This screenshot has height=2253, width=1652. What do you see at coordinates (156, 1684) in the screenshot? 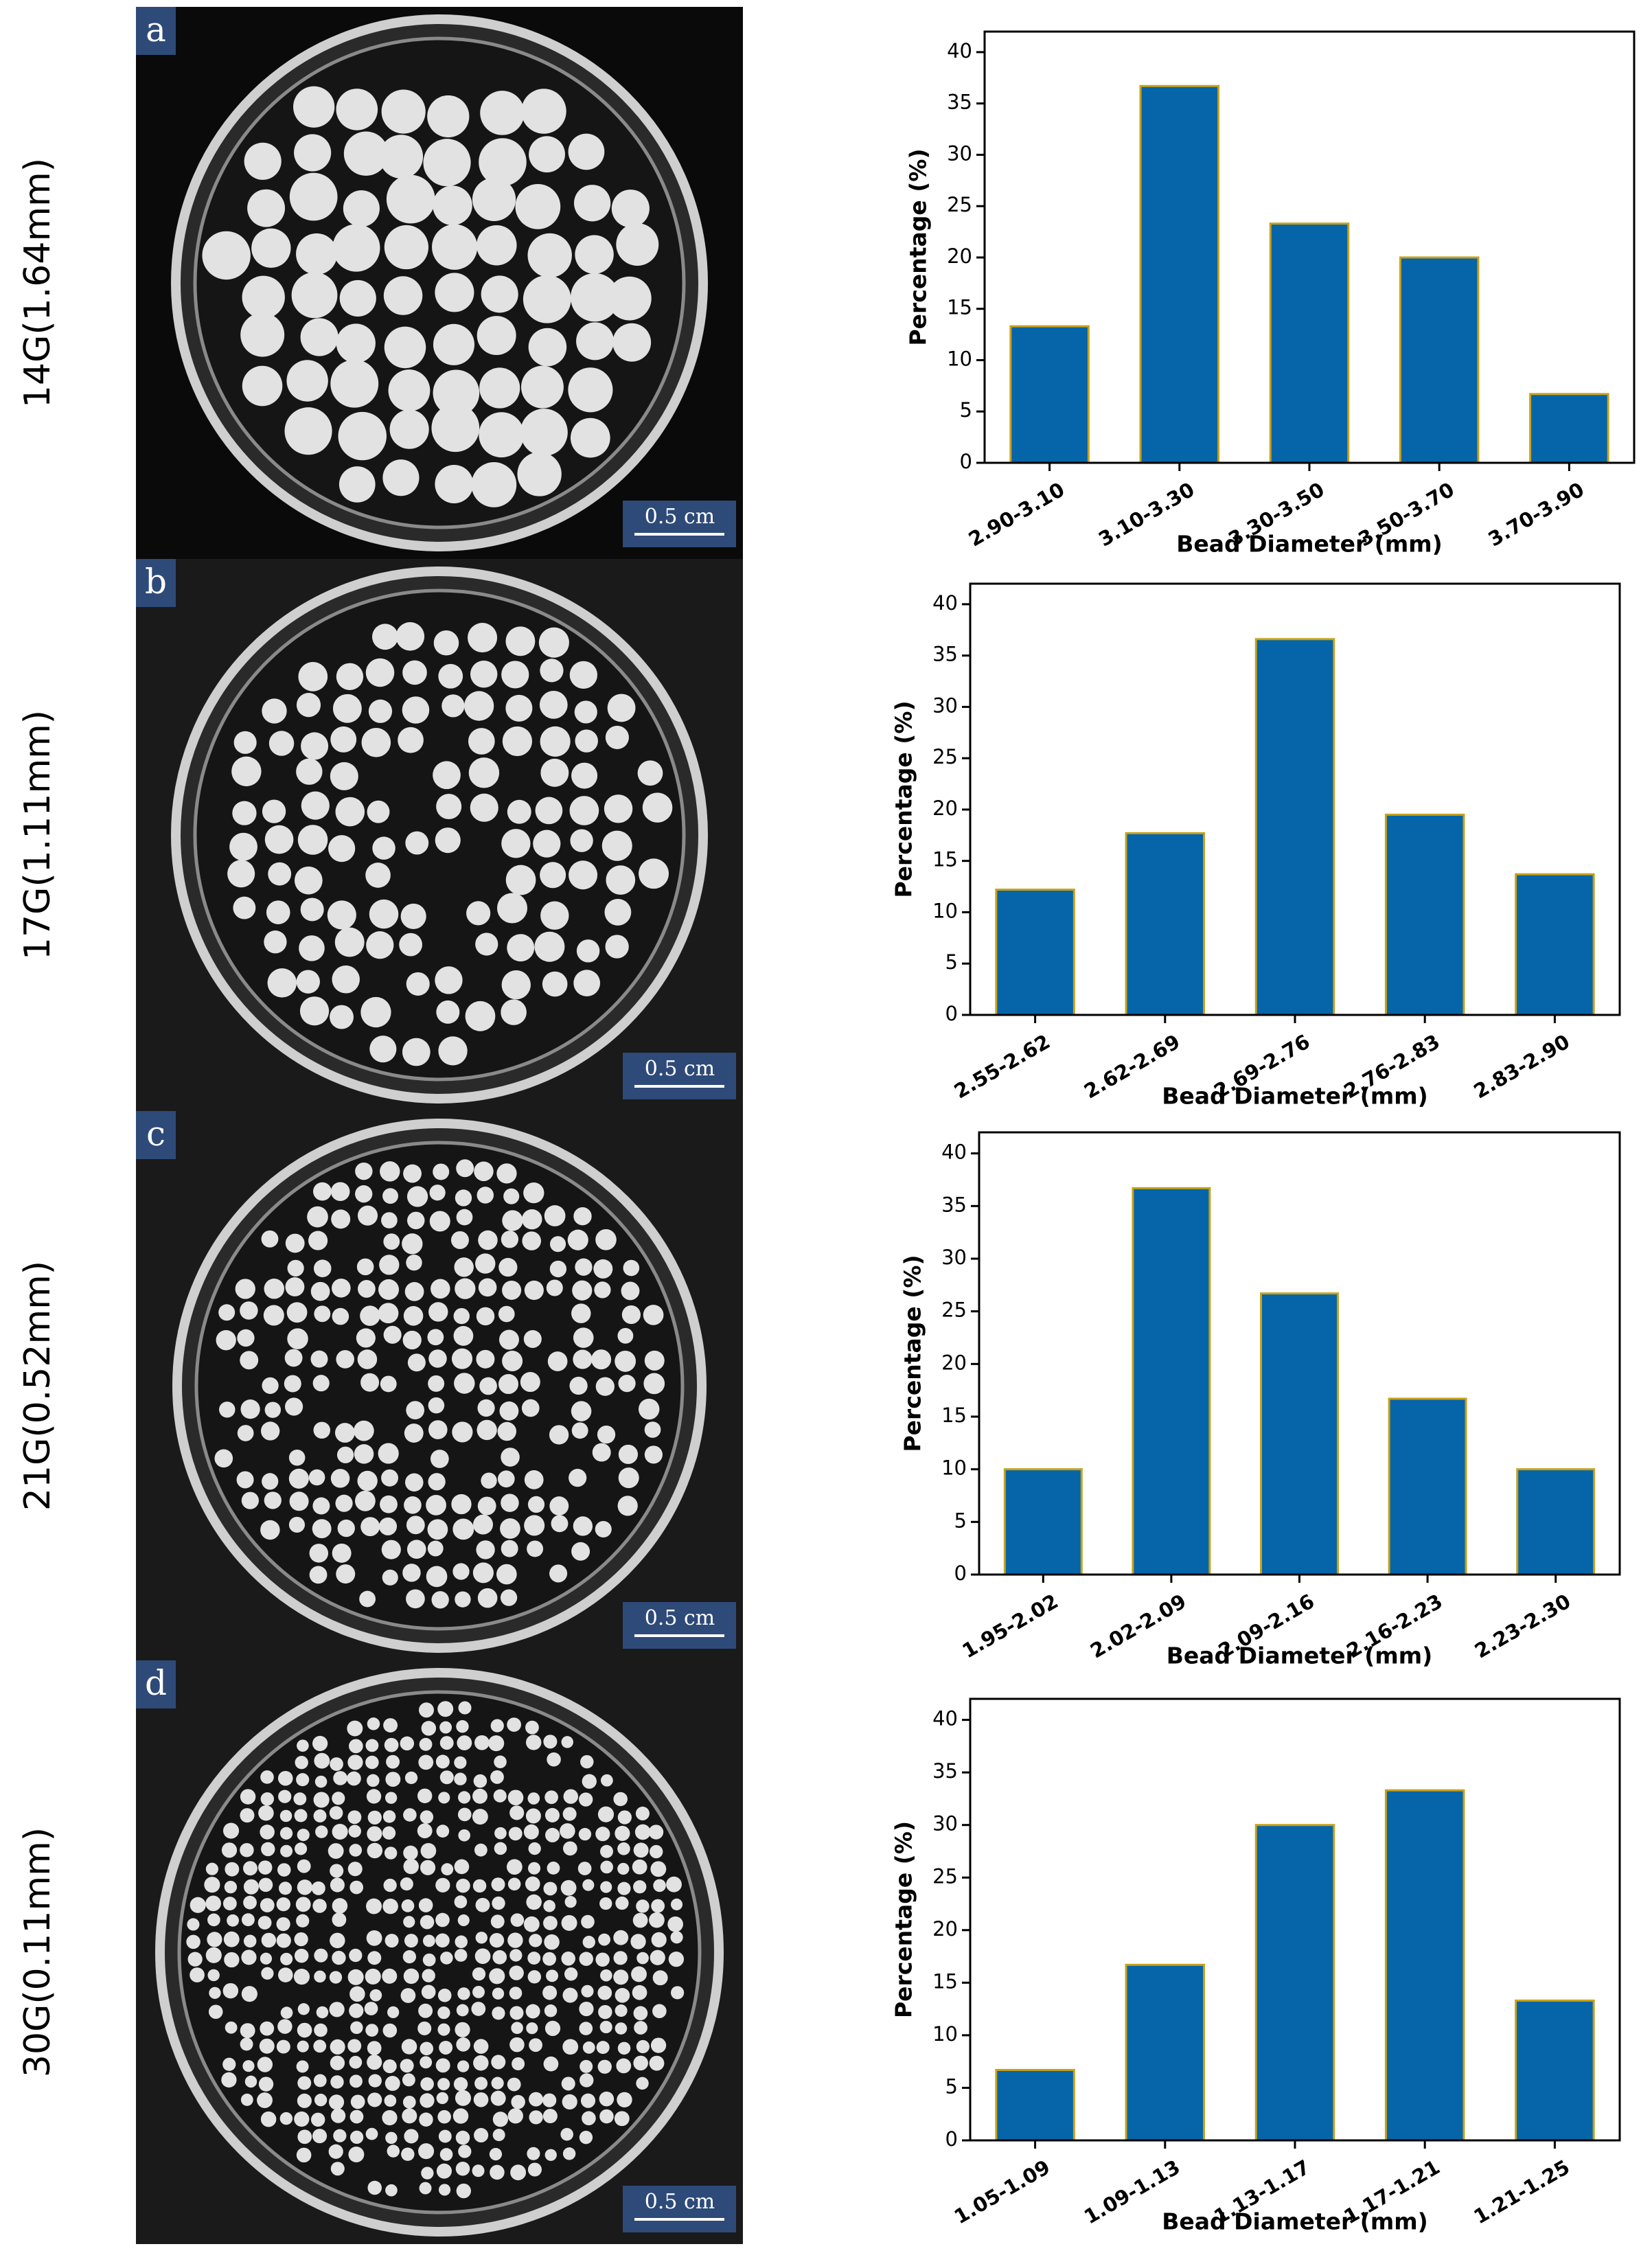
I see `panel-letter-box` at bounding box center [156, 1684].